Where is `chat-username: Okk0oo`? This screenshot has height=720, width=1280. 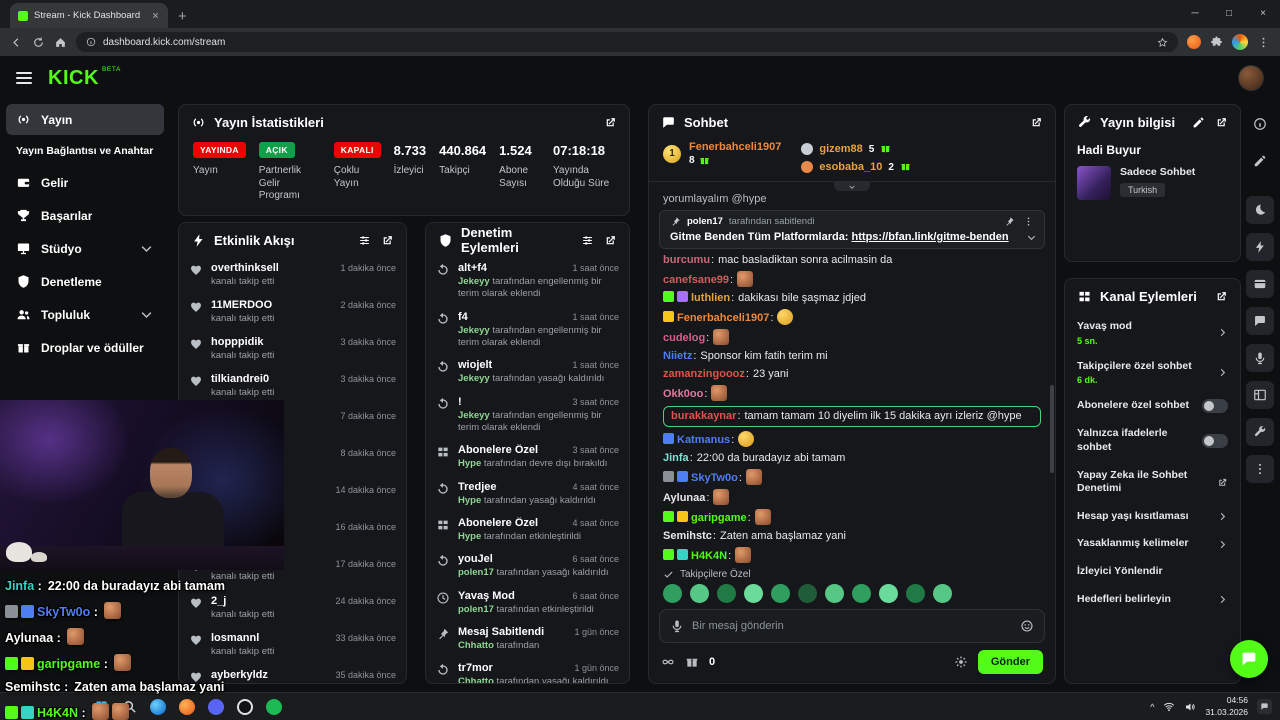
chat-username: Okk0oo is located at coordinates (685, 394).